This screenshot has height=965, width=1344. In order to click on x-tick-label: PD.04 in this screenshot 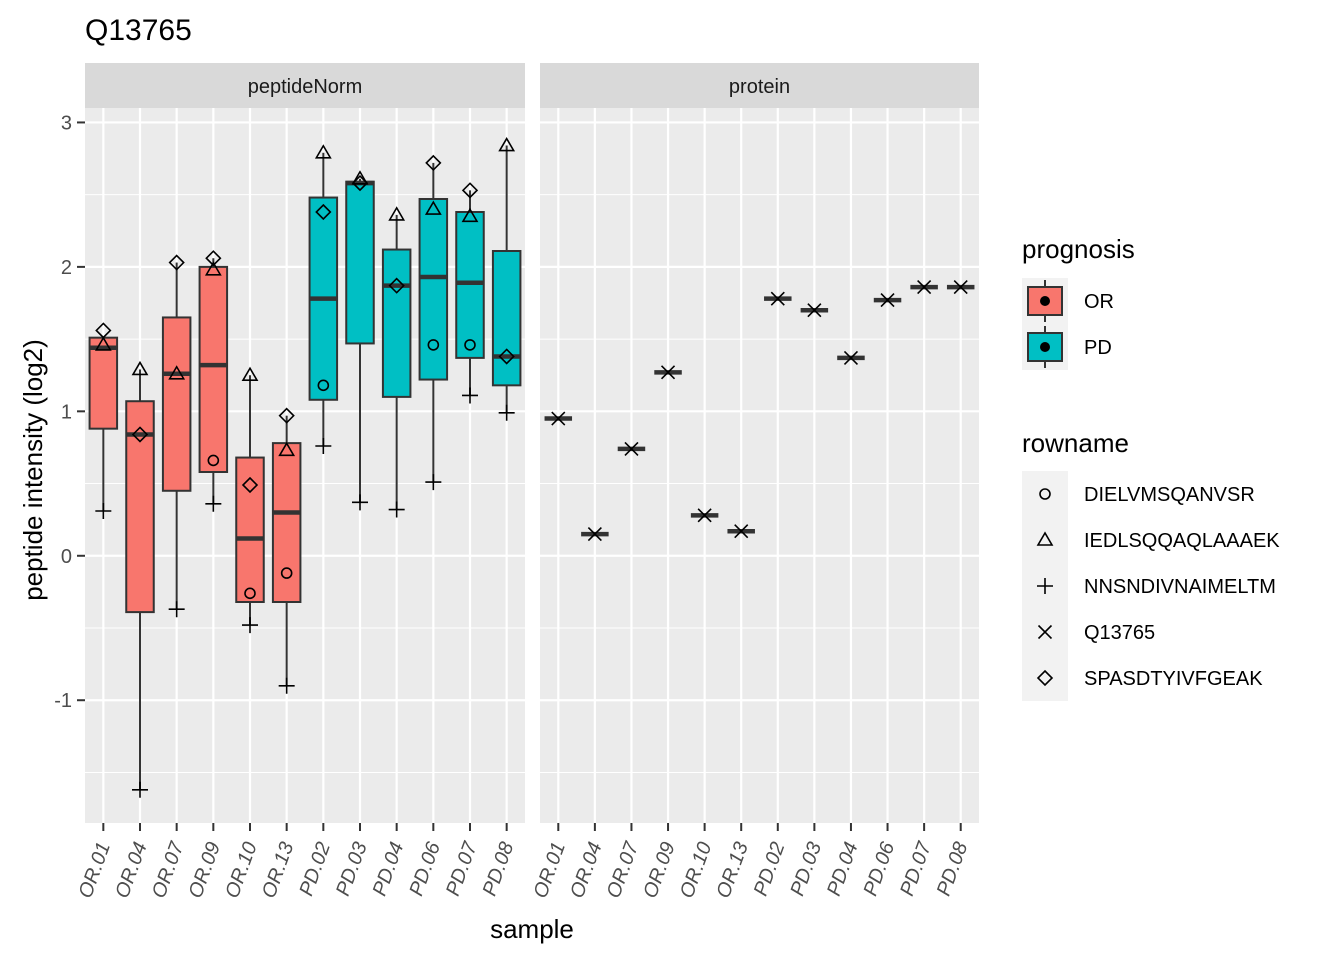, I will do `click(843, 869)`.